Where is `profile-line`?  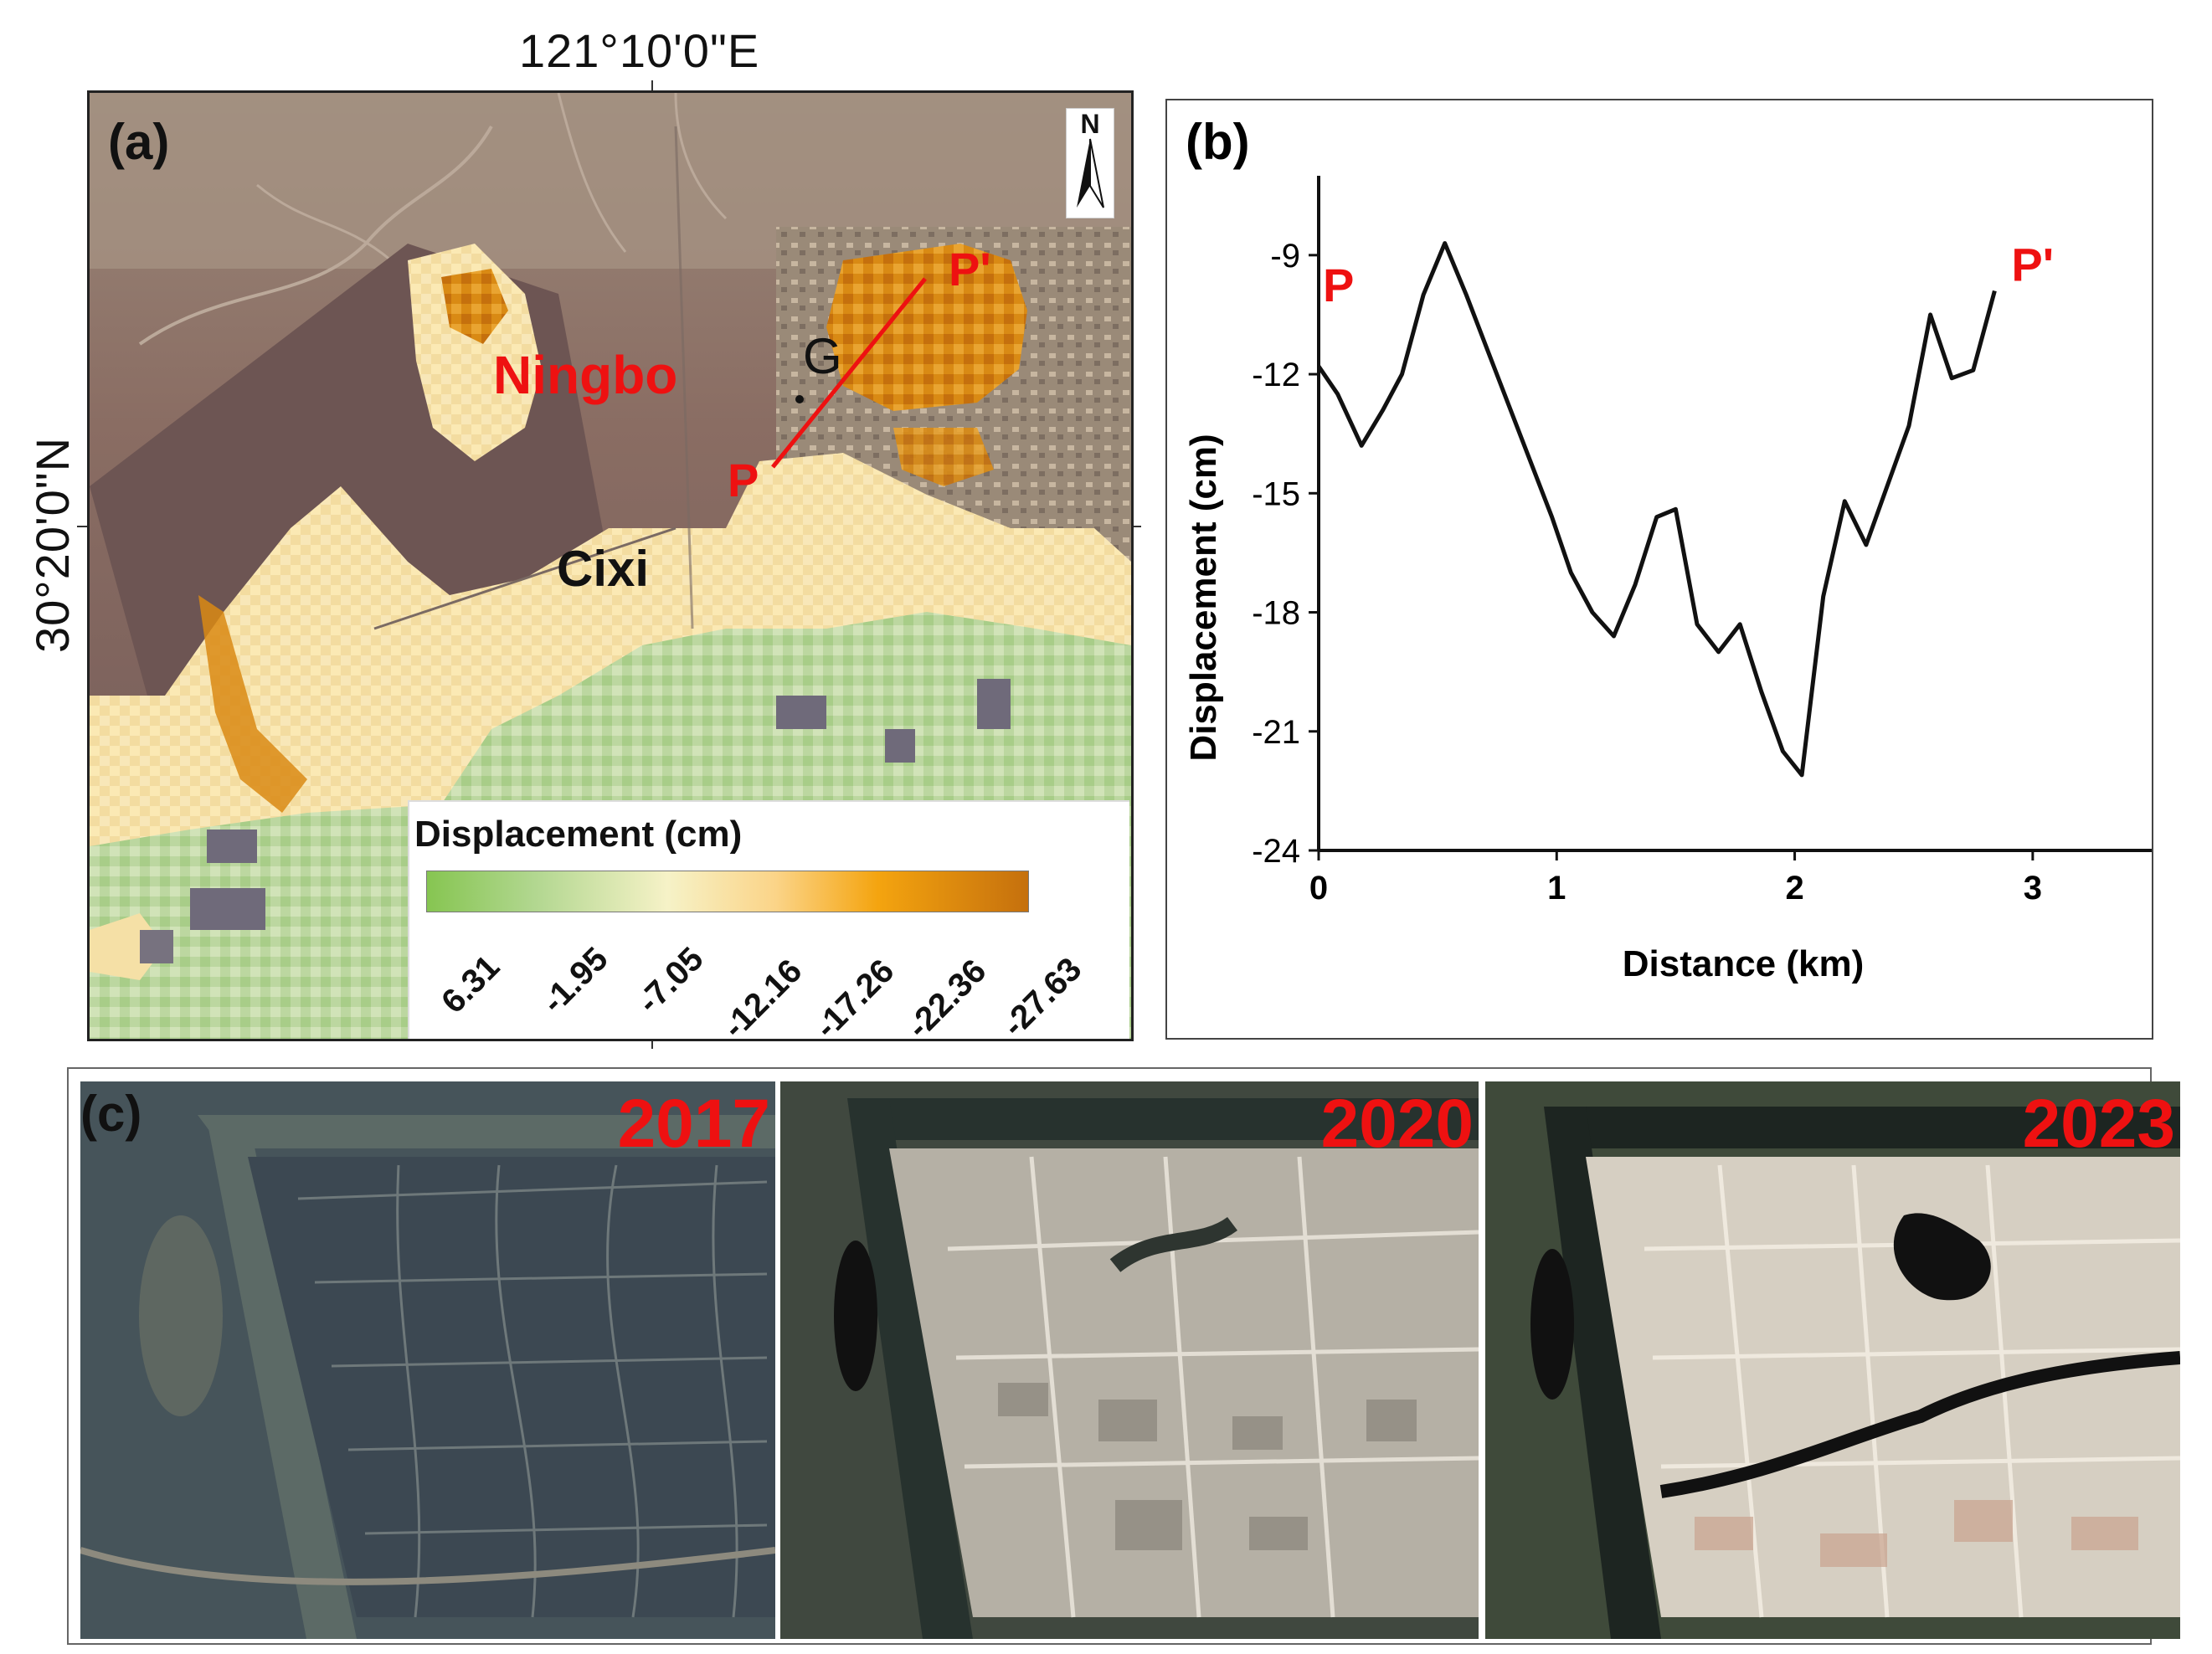
profile-line is located at coordinates (1656, 509).